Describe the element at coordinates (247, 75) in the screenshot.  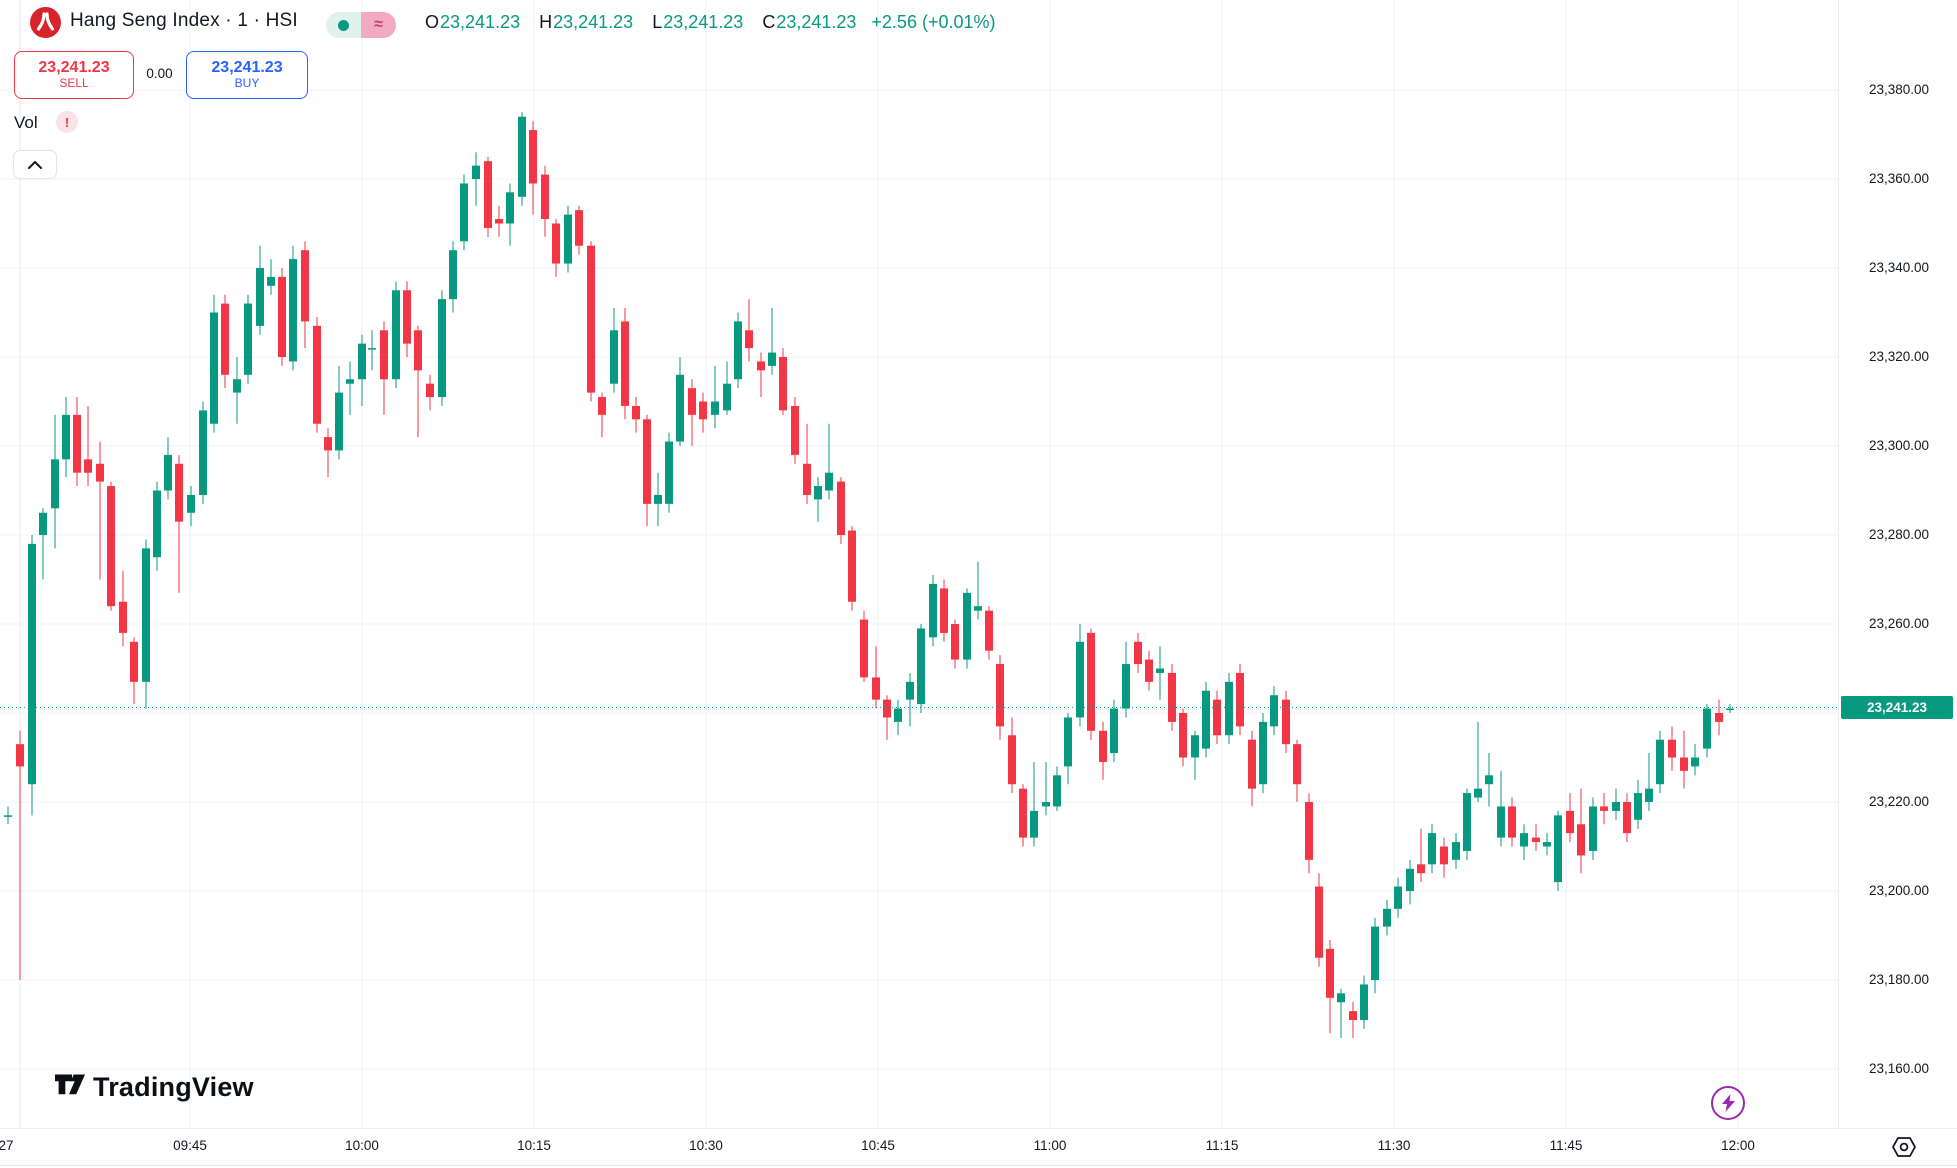
I see `buy-button: 23,241.23 BUY` at that location.